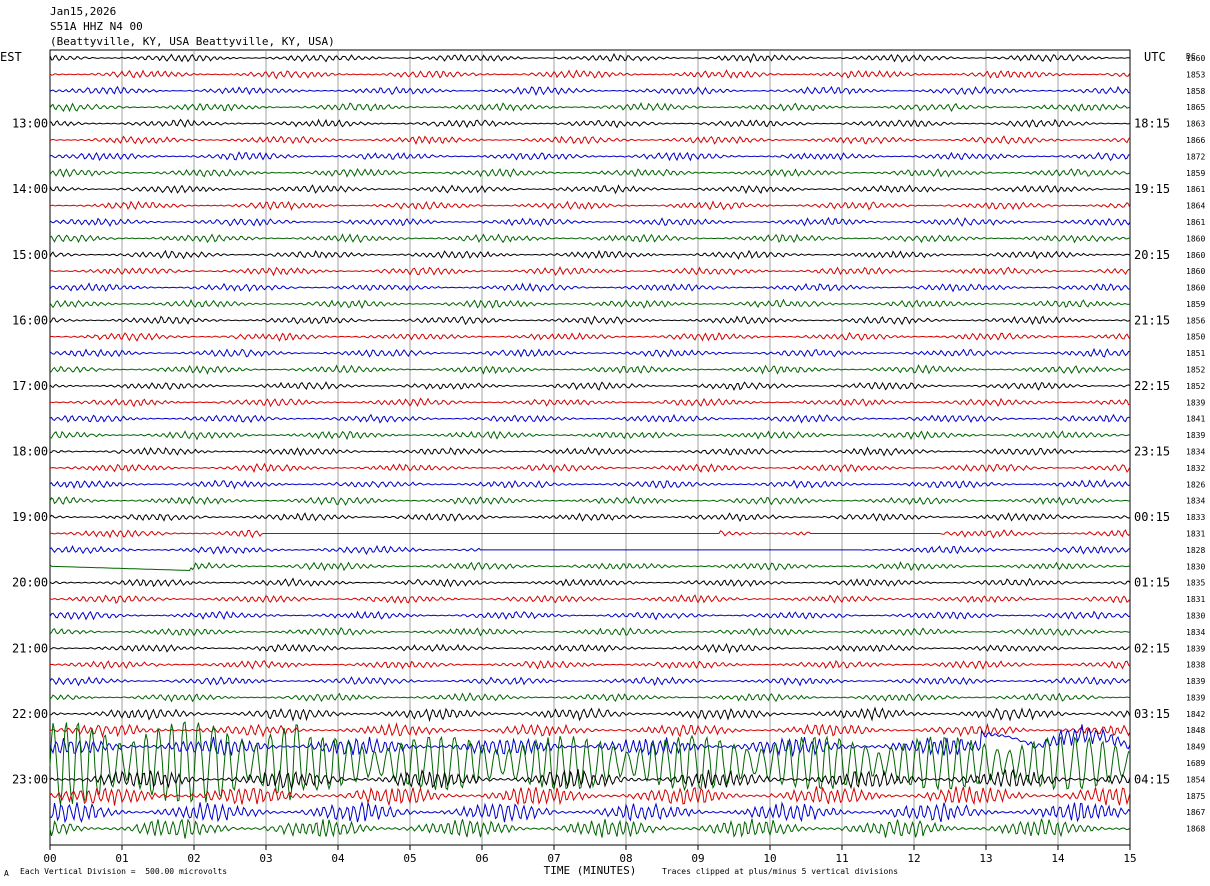  I want to click on trace-dc-value: 1872, so click(1195, 156).